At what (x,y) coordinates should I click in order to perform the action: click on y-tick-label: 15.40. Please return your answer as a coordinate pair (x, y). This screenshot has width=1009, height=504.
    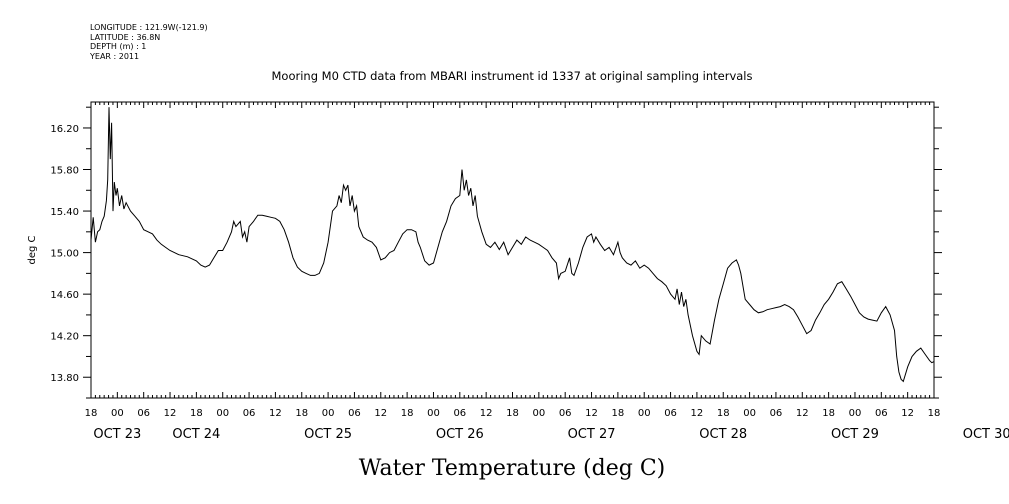
    Looking at the image, I should click on (64, 212).